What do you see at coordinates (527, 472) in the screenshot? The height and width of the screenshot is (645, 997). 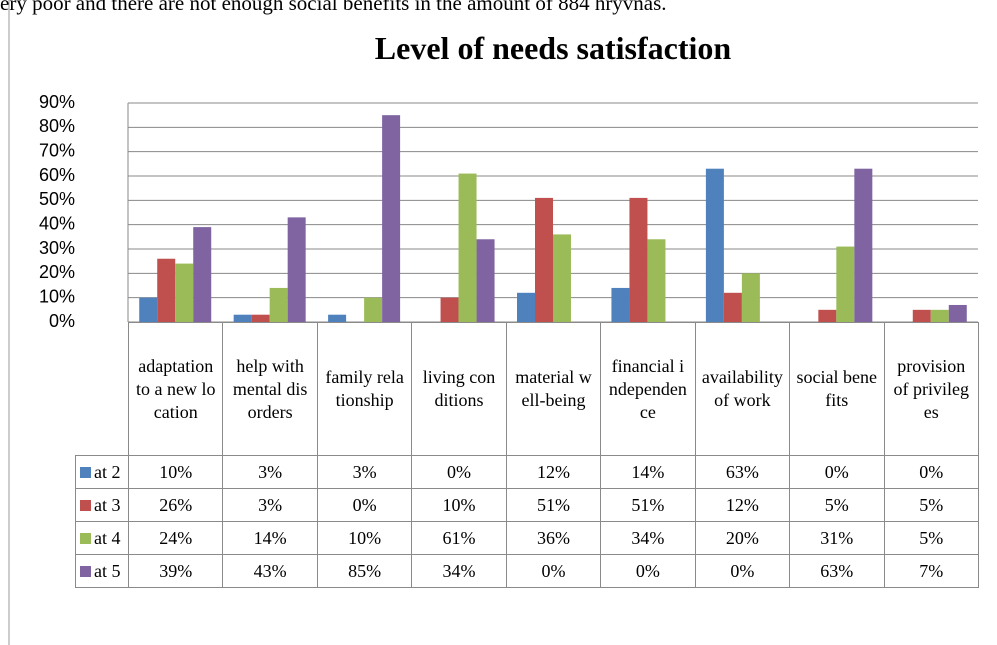 I see `table-row: at 2 10% 3% 3% 0% 12% 14% 63% 0% 0%` at bounding box center [527, 472].